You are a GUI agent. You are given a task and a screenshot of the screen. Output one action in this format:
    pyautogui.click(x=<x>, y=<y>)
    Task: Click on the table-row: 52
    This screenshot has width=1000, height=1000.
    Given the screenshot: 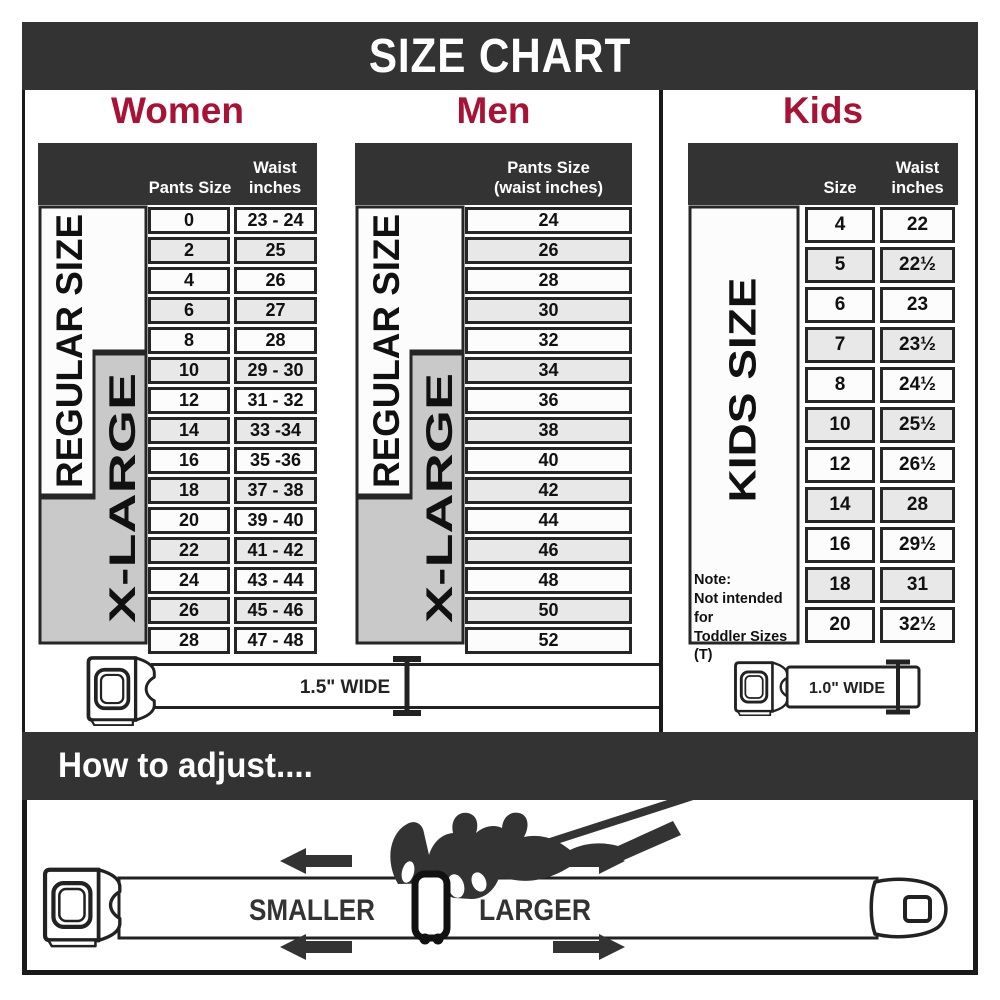 What is the action you would take?
    pyautogui.click(x=548, y=640)
    